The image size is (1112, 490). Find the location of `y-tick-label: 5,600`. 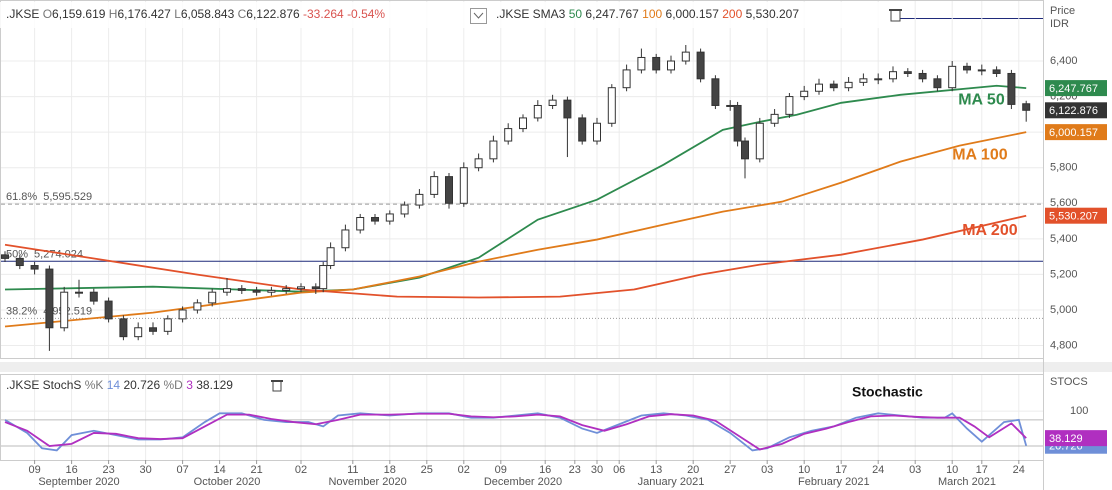

y-tick-label: 5,600 is located at coordinates (1064, 203).